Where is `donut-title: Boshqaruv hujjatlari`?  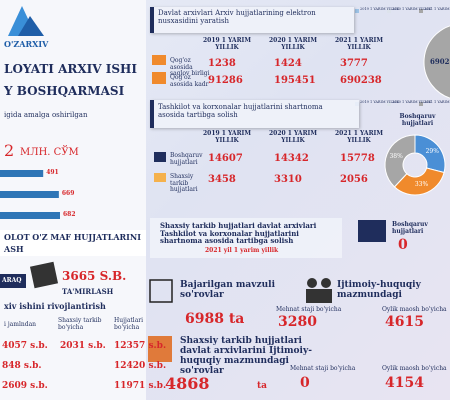
donut-title: Boshqaruv hujjatlari is located at coordinates (417, 120).